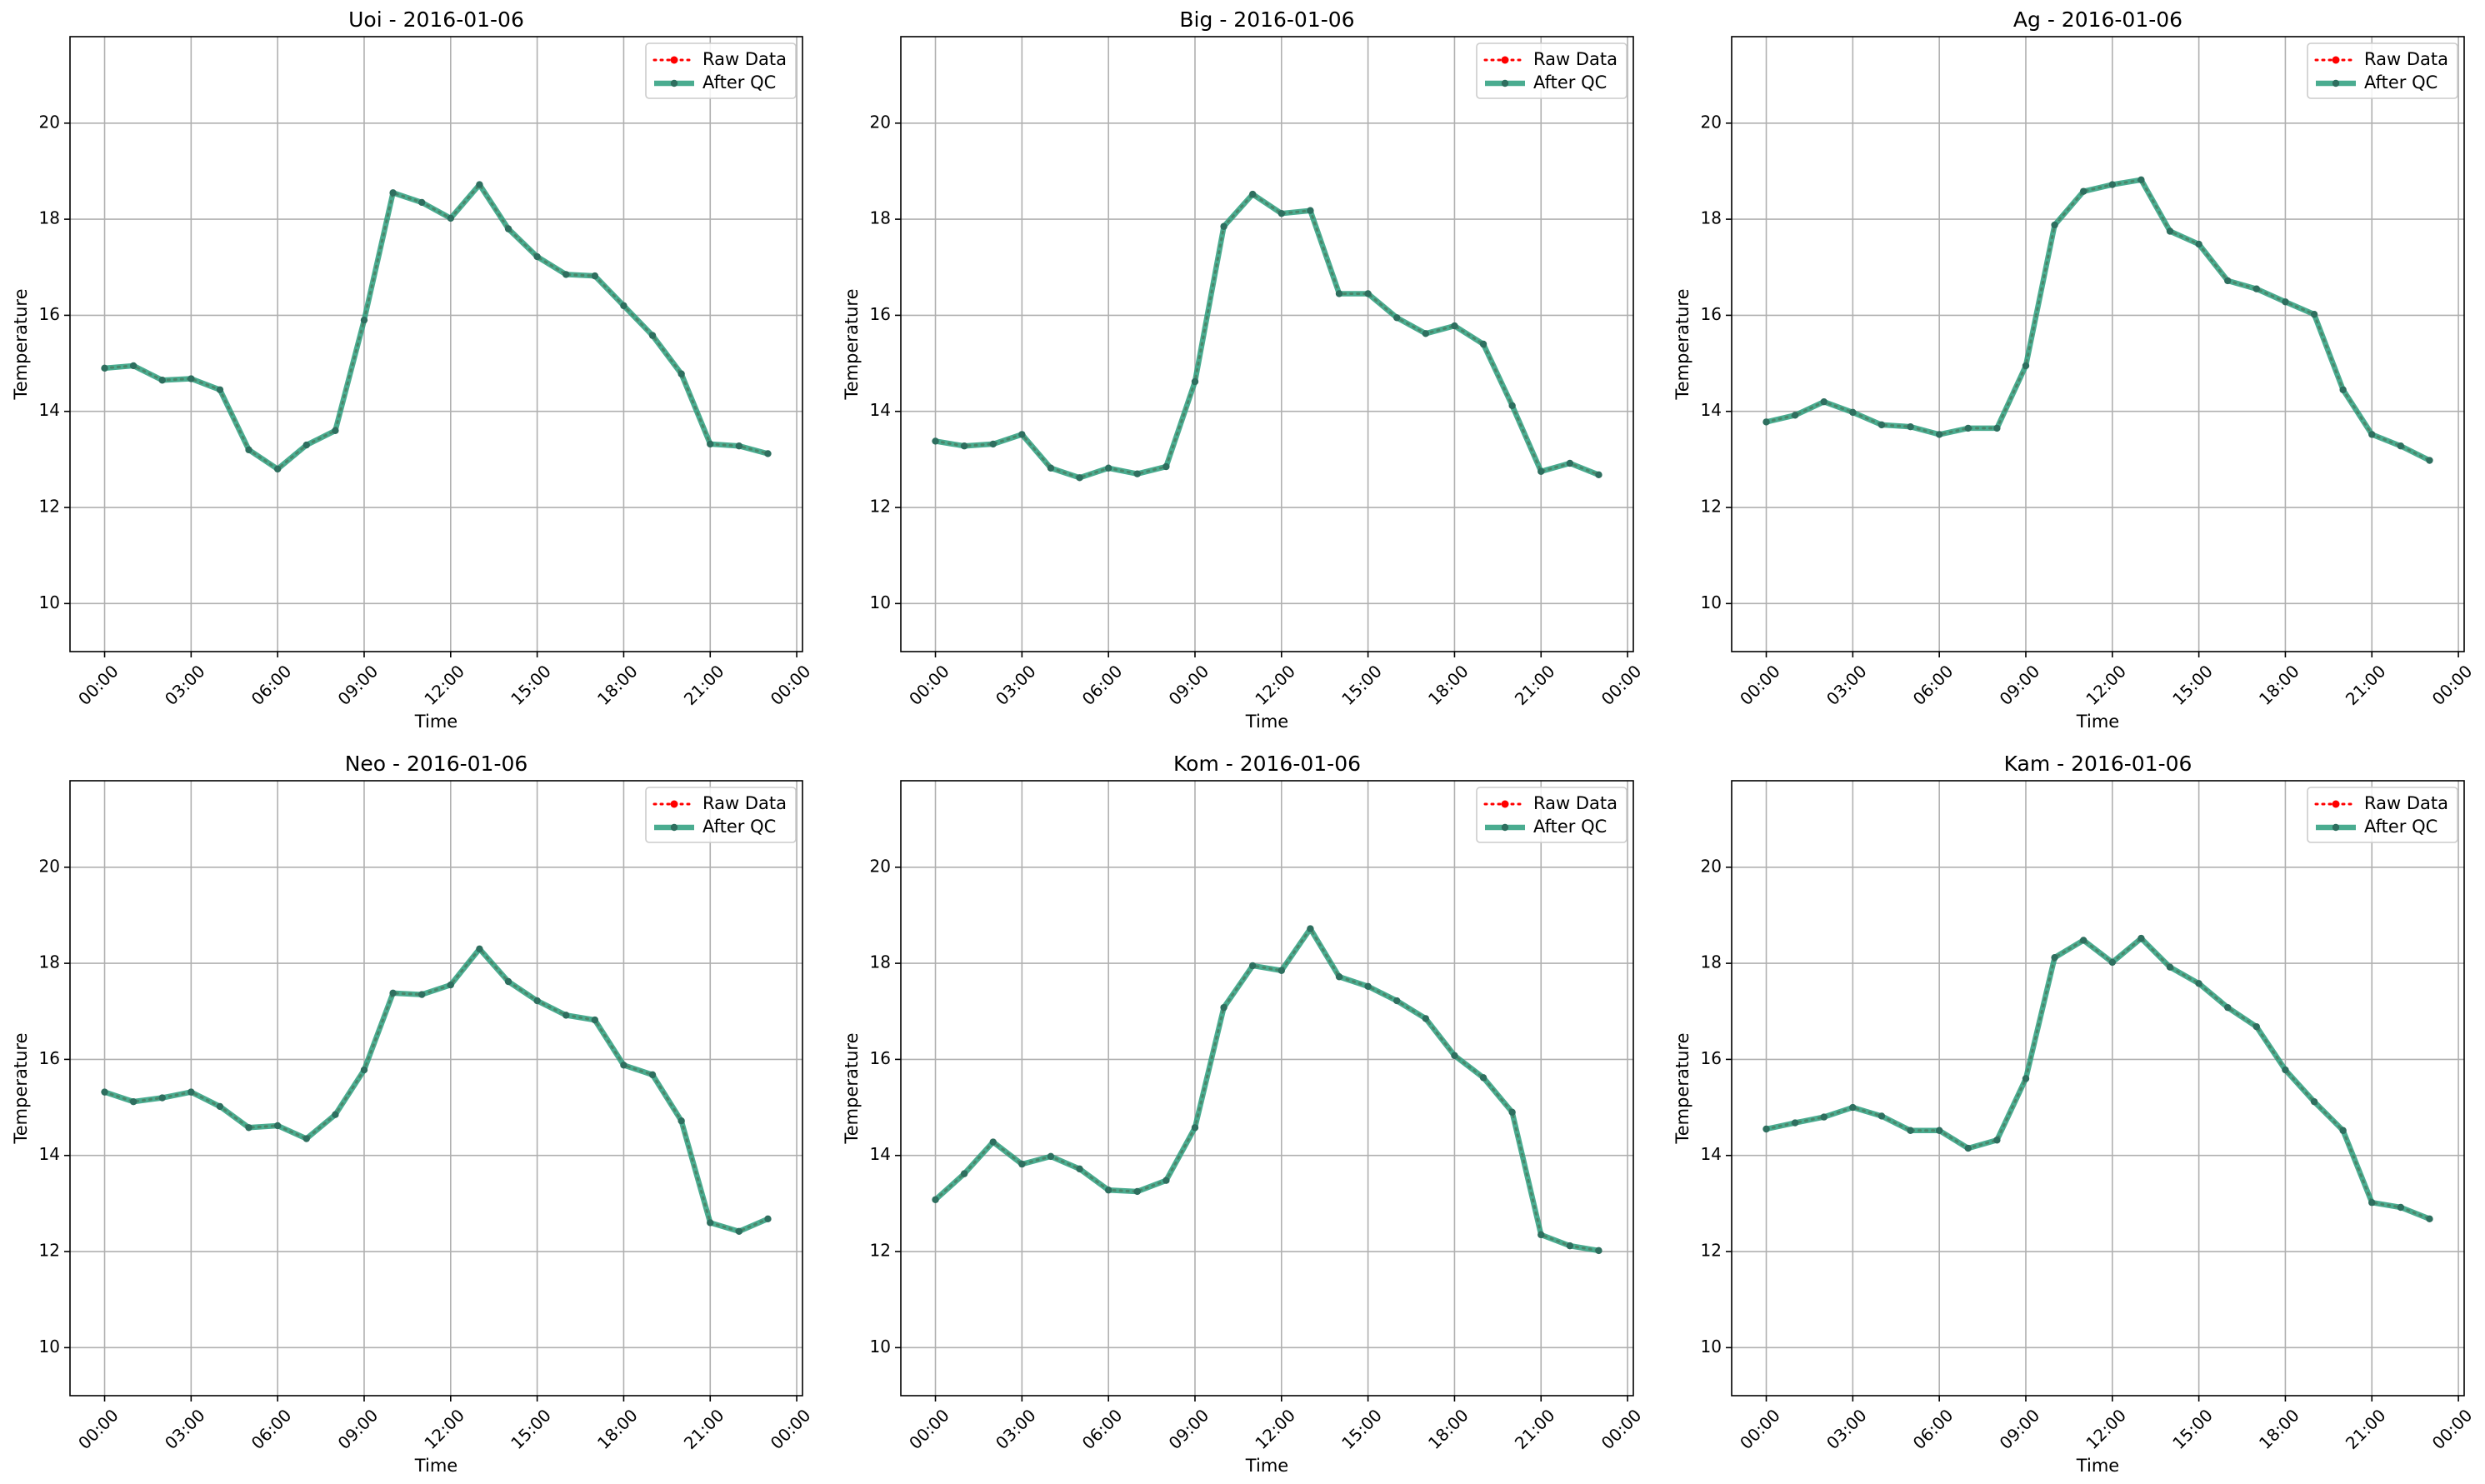  Describe the element at coordinates (1711, 122) in the screenshot. I see `y-tick-label: 20` at that location.